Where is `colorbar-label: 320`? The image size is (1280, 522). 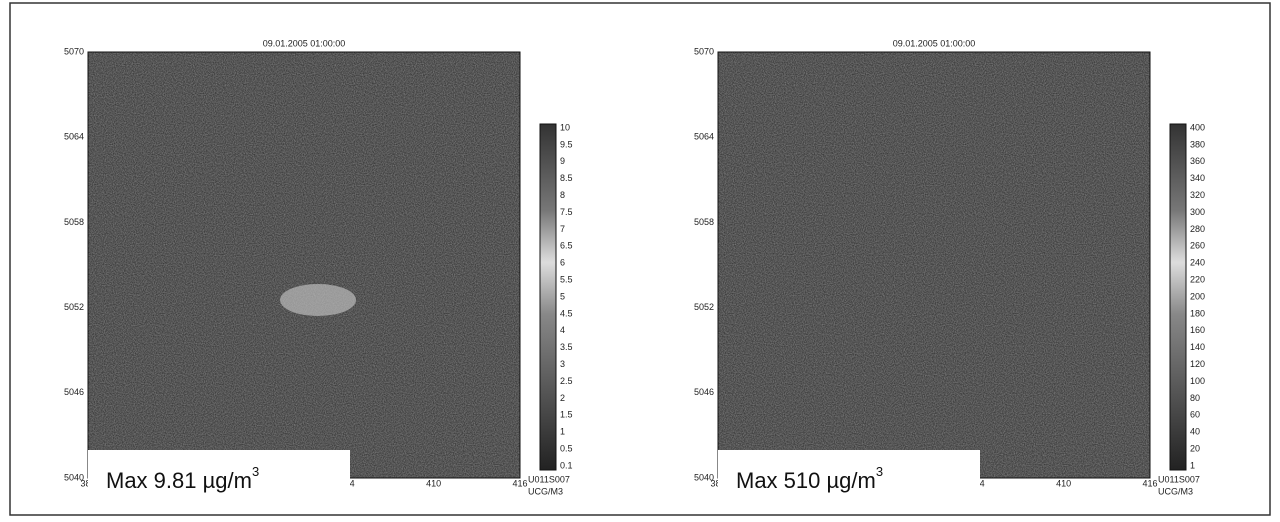
colorbar-label: 320 is located at coordinates (1197, 195).